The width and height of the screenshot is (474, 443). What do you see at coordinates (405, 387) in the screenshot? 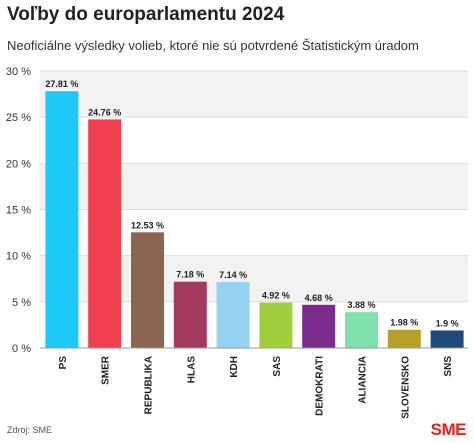
I see `x-tick-label: SLOVENSKO` at bounding box center [405, 387].